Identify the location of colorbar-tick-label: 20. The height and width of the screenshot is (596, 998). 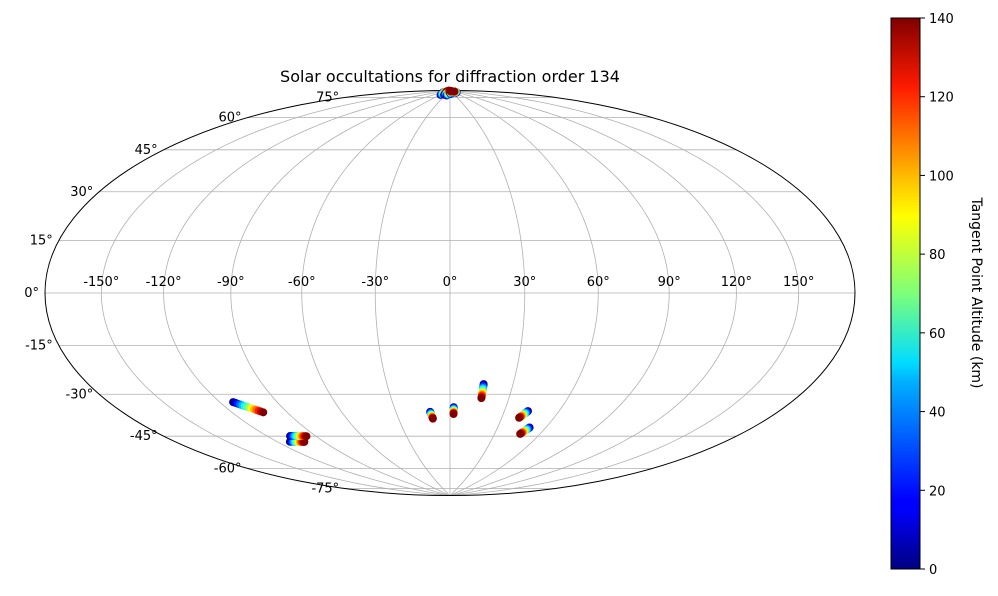
(937, 491).